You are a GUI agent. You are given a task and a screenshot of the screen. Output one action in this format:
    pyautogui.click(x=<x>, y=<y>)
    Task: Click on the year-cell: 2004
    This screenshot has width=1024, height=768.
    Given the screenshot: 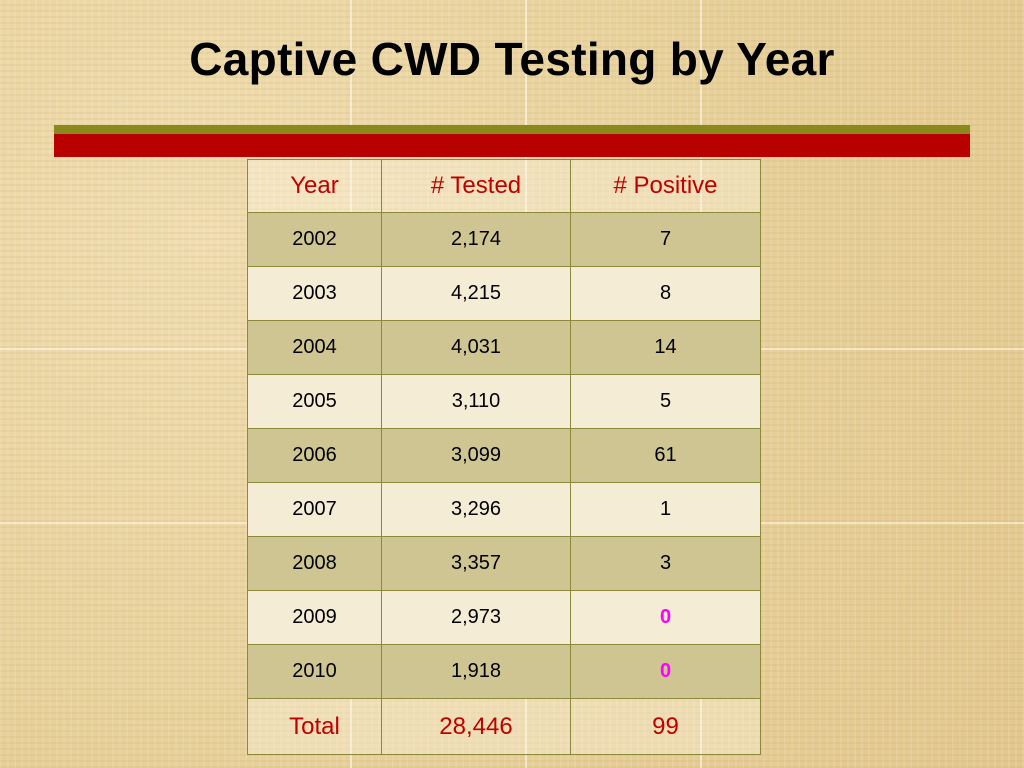 What is the action you would take?
    pyautogui.click(x=314, y=347)
    